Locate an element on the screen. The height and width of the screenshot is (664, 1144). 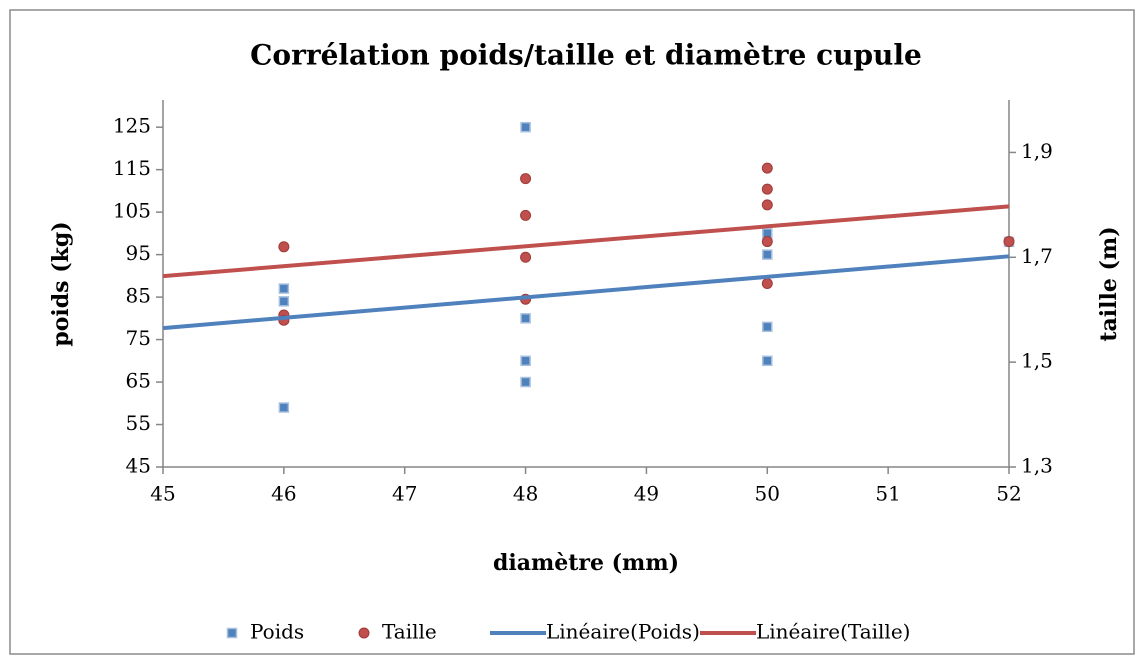
y-tick-label: 85 is located at coordinates (138, 296).